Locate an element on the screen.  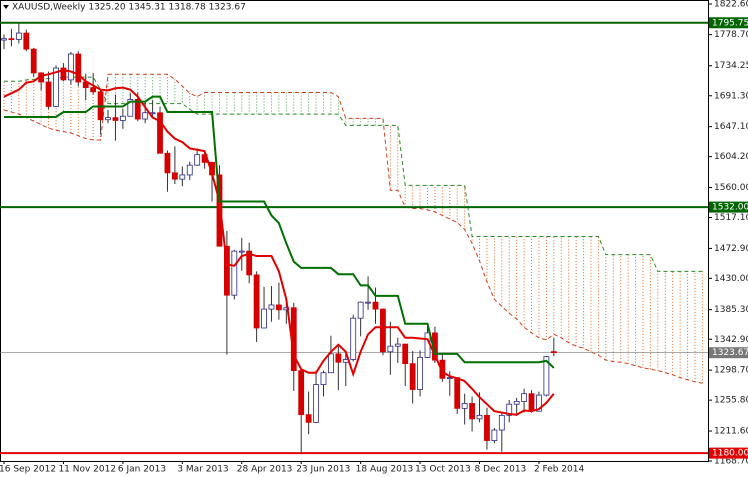
y-tick-label: 1604.20 is located at coordinates (731, 157).